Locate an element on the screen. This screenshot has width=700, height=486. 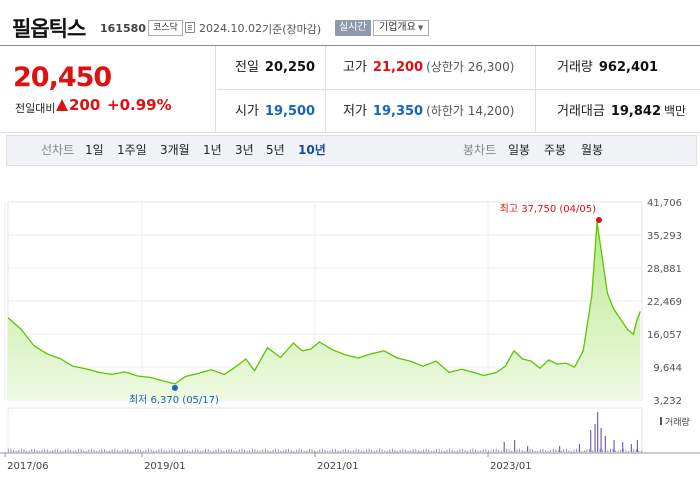
tab-1w: 1주일 is located at coordinates (132, 150).